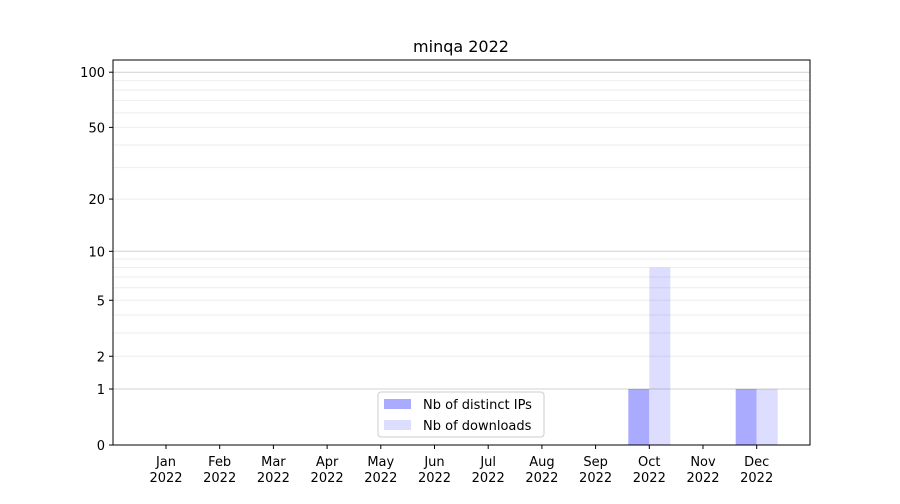  I want to click on y-tick-label: 100, so click(92, 73).